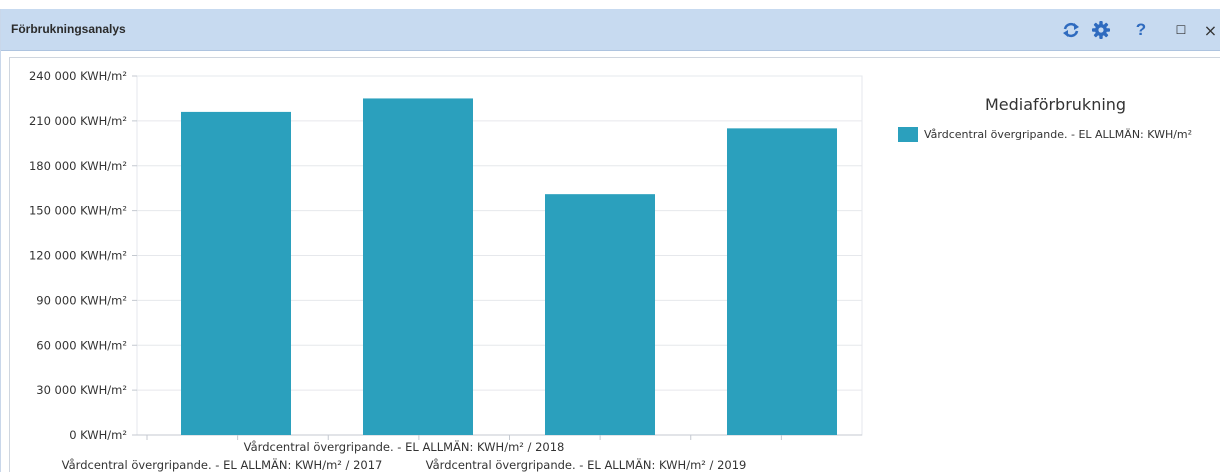  I want to click on close-glyph: ×, so click(1210, 30).